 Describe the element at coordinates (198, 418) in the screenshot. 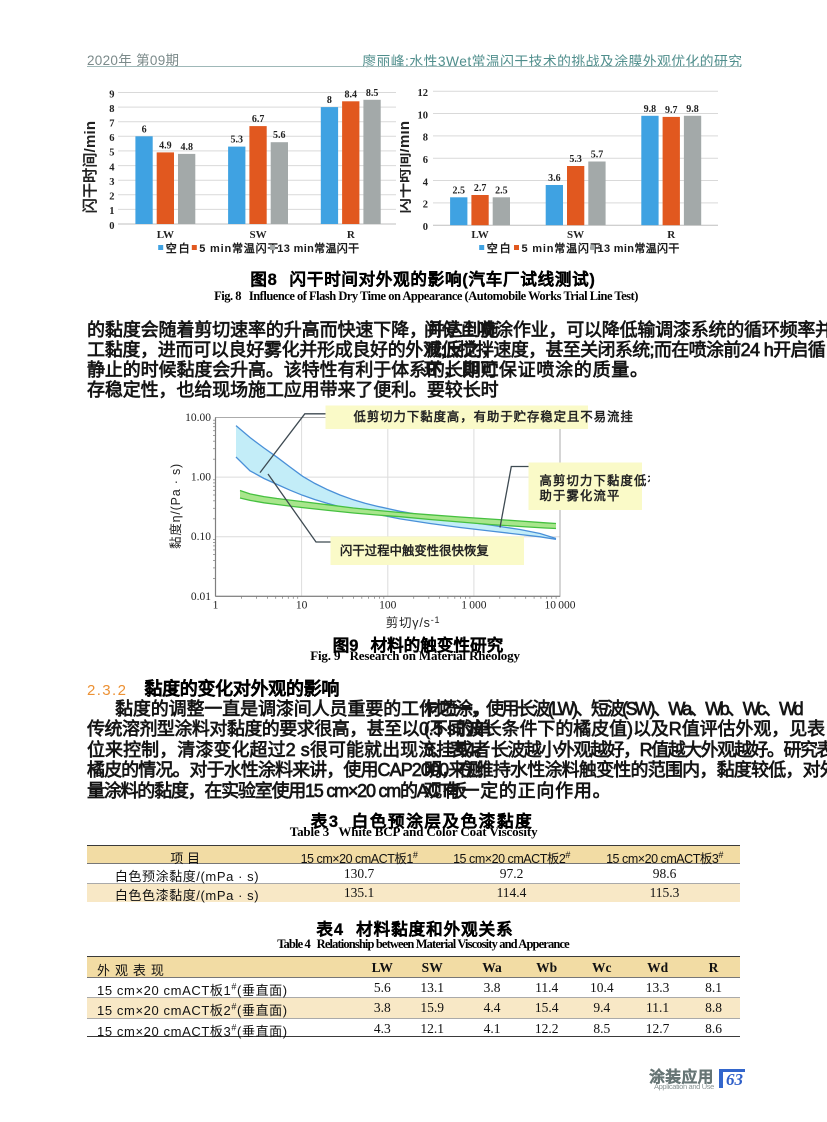

I see `svg-text: 10.00` at that location.